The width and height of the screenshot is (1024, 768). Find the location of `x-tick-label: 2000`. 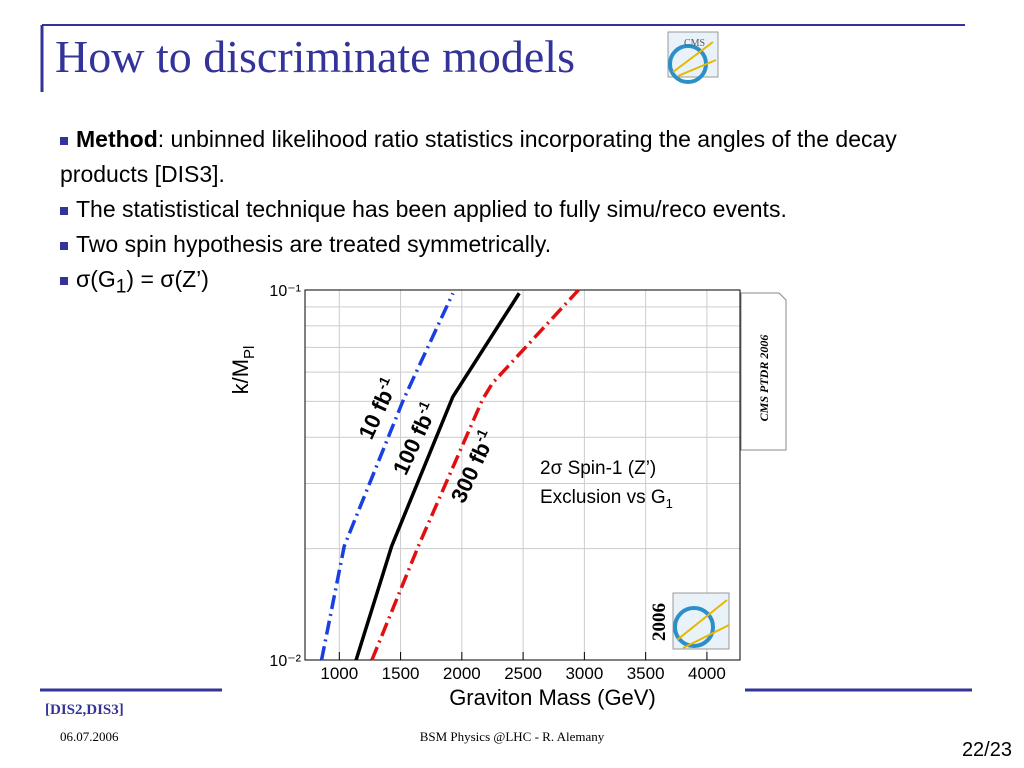

x-tick-label: 2000 is located at coordinates (462, 673).